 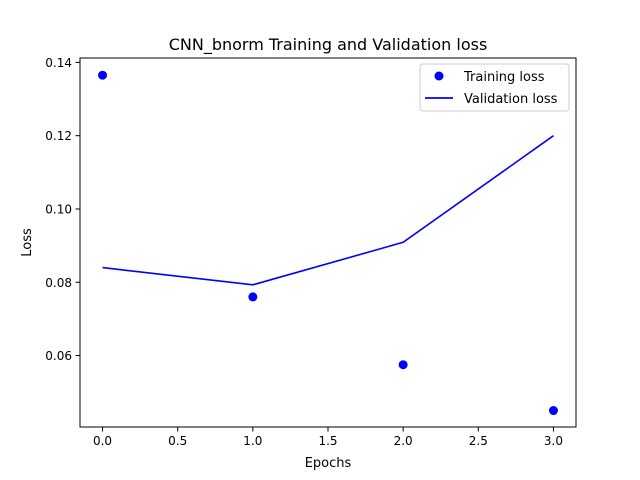 I want to click on x-axis-label: Epochs, so click(x=328, y=463).